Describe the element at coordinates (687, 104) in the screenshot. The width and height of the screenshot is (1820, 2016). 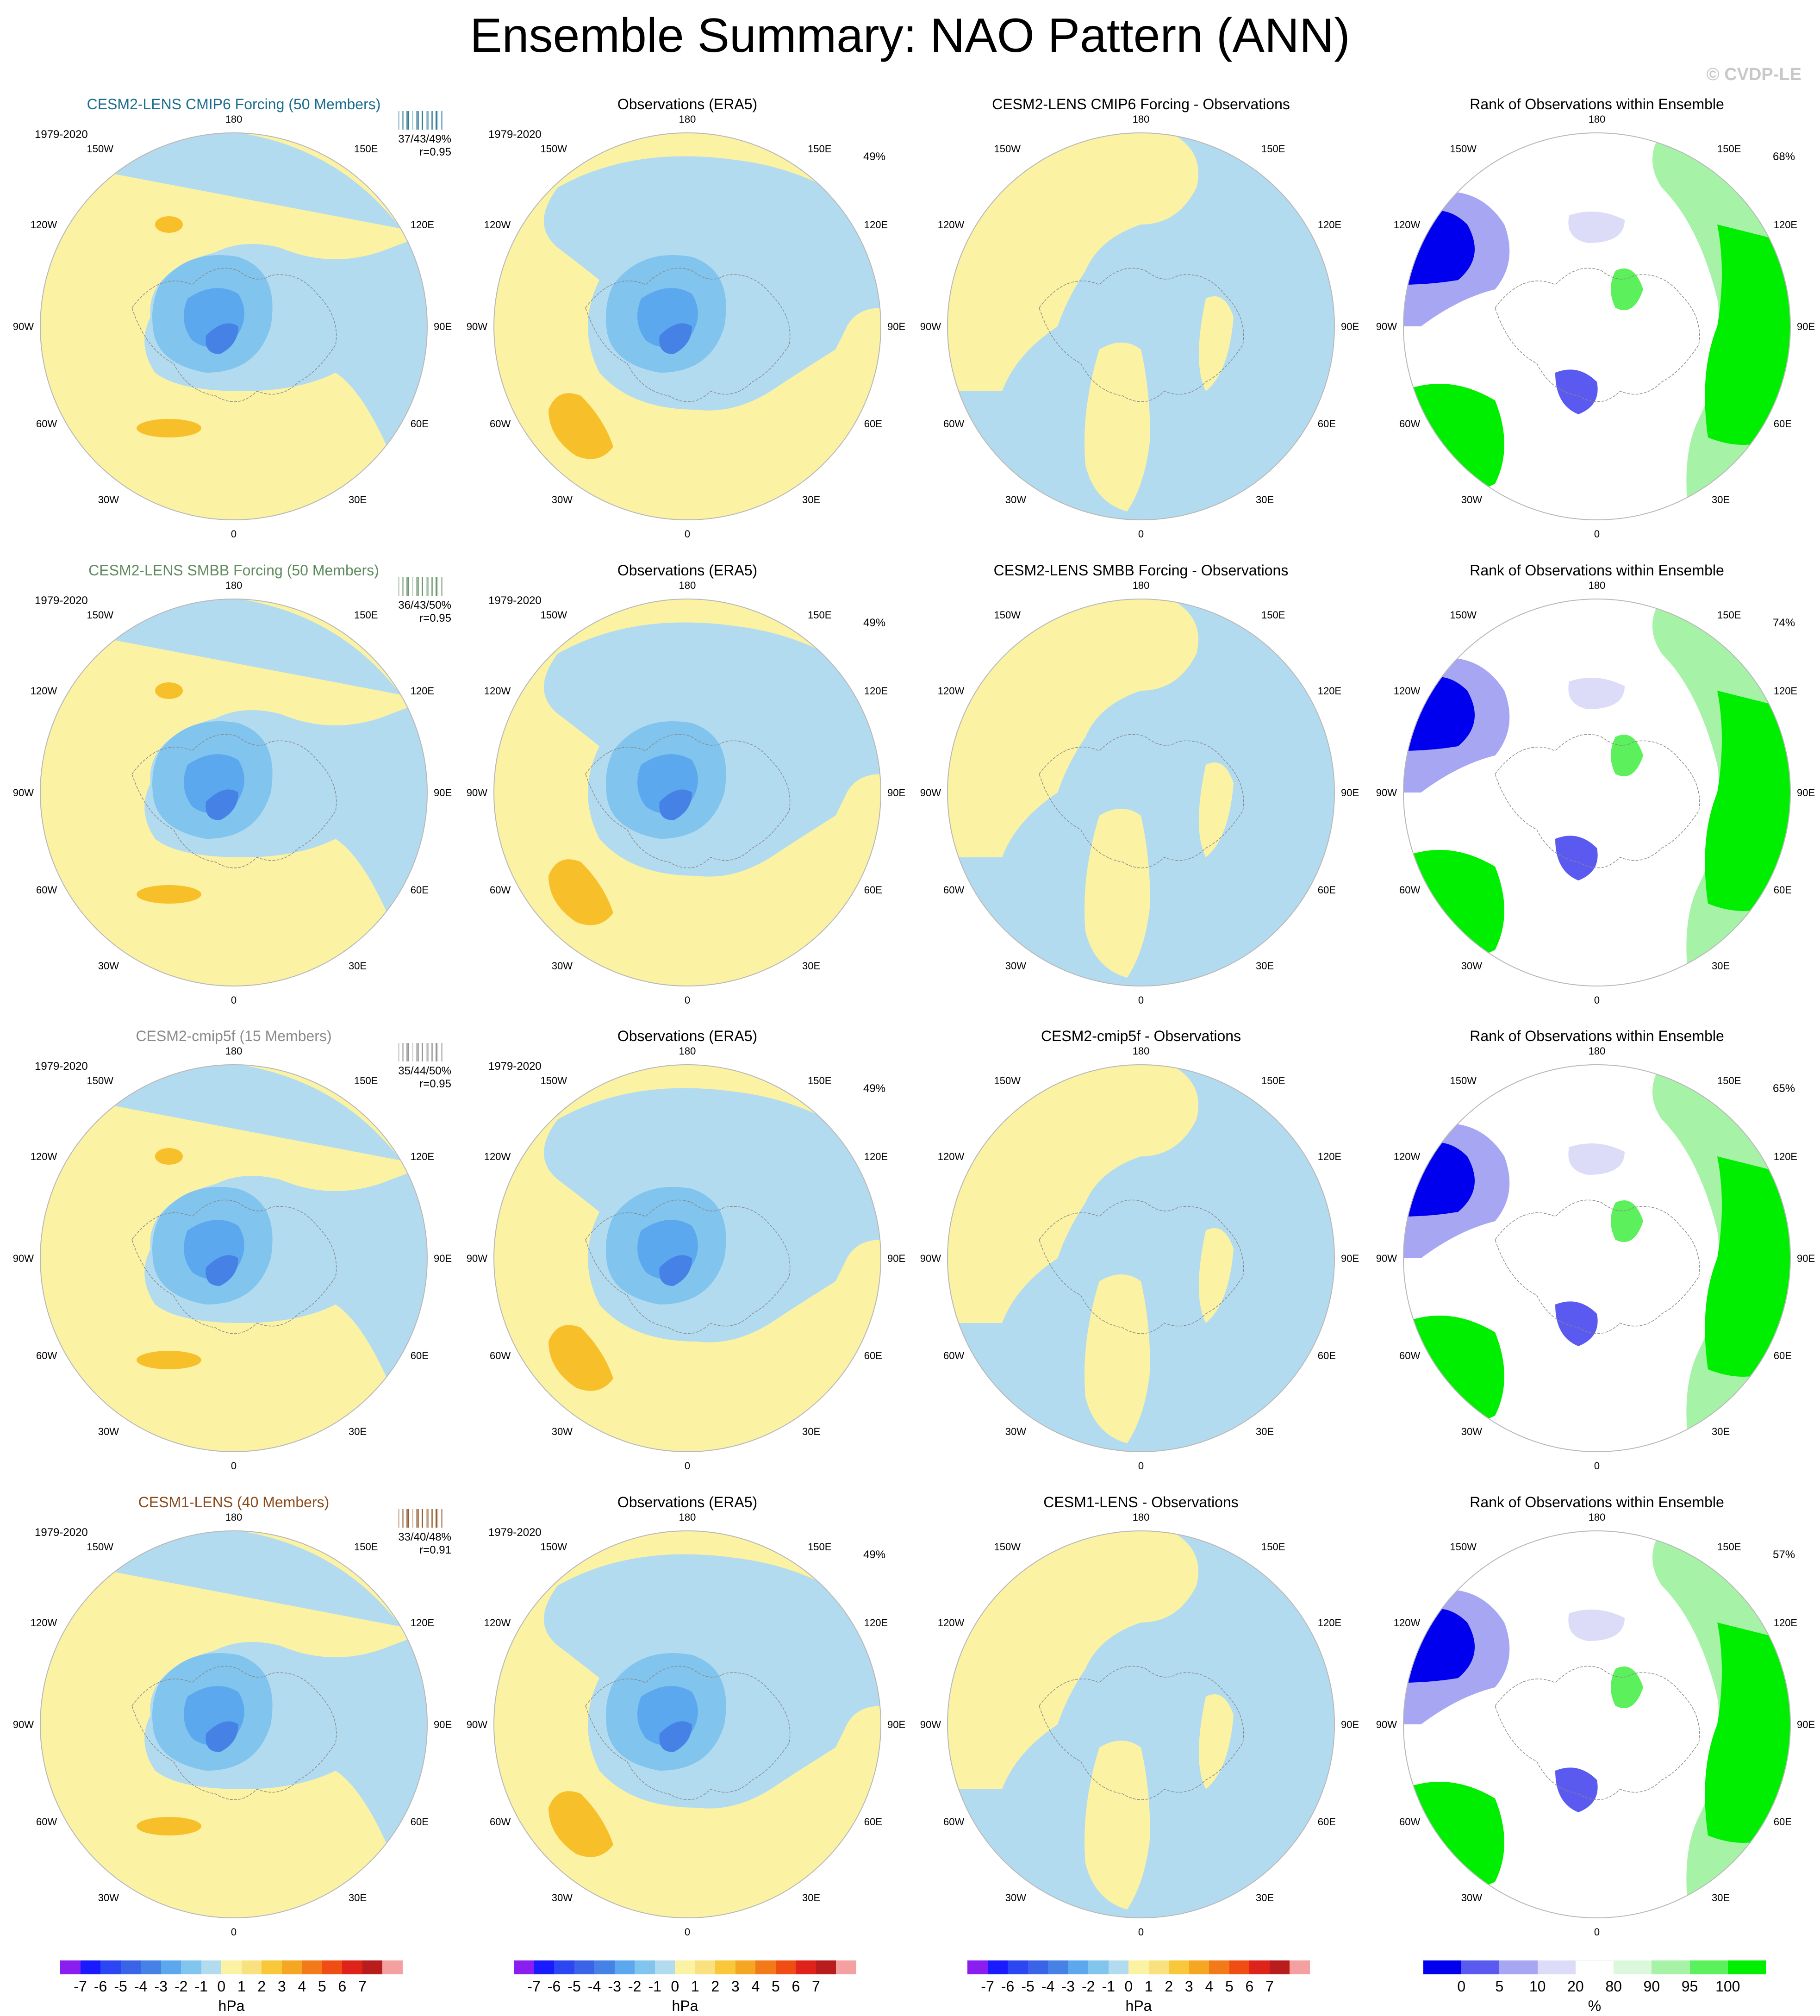
I see `panel-title: Observations (ERA5)` at that location.